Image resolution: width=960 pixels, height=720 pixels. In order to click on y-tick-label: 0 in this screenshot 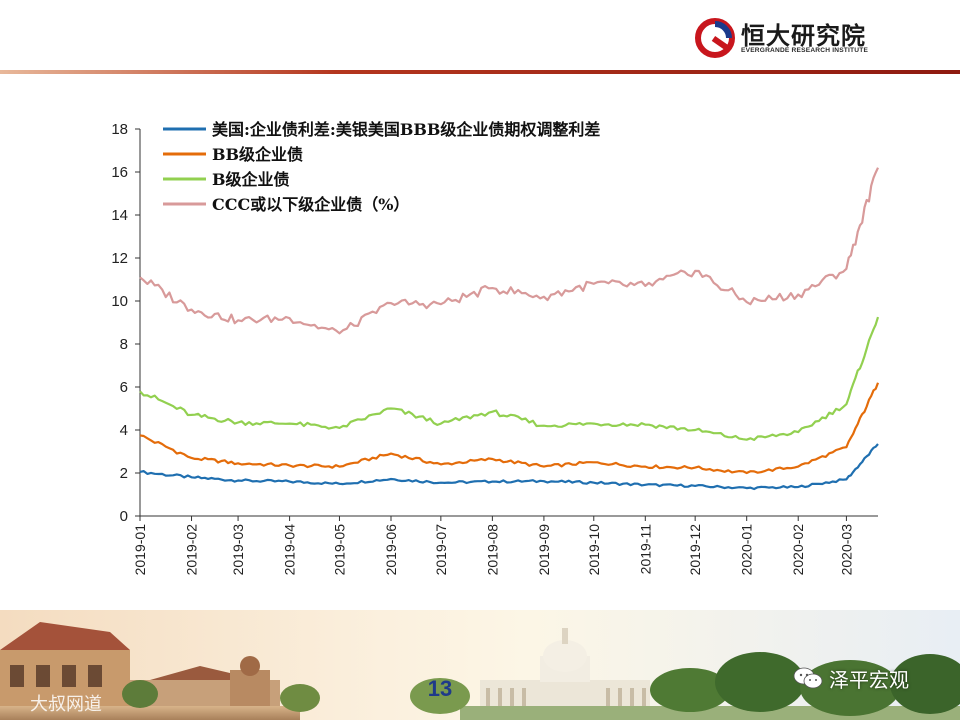, I will do `click(124, 516)`.